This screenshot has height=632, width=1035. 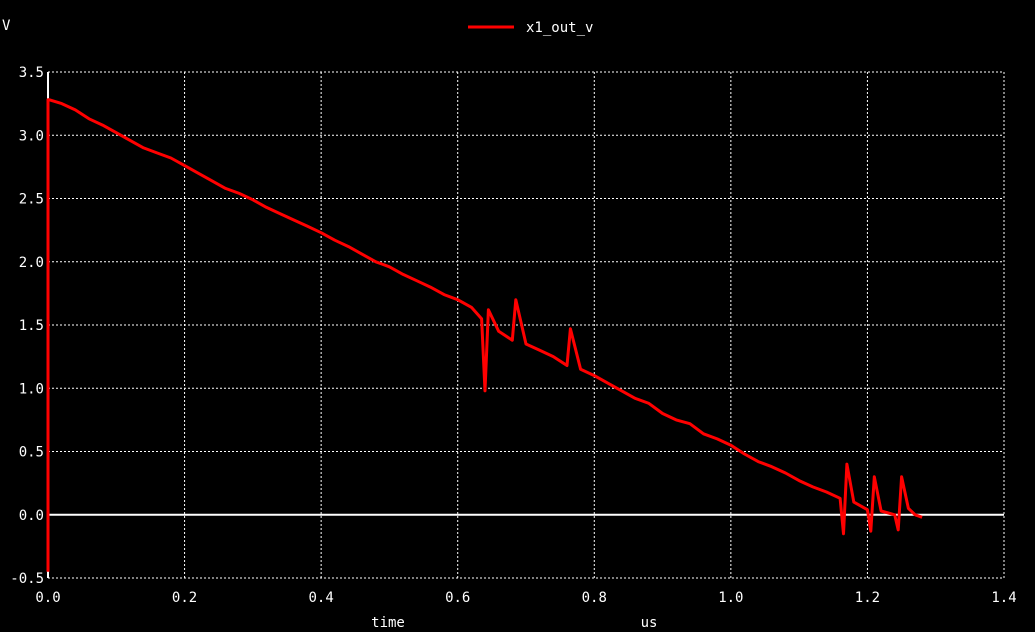 I want to click on x-tick-label: 0.8, so click(x=594, y=598).